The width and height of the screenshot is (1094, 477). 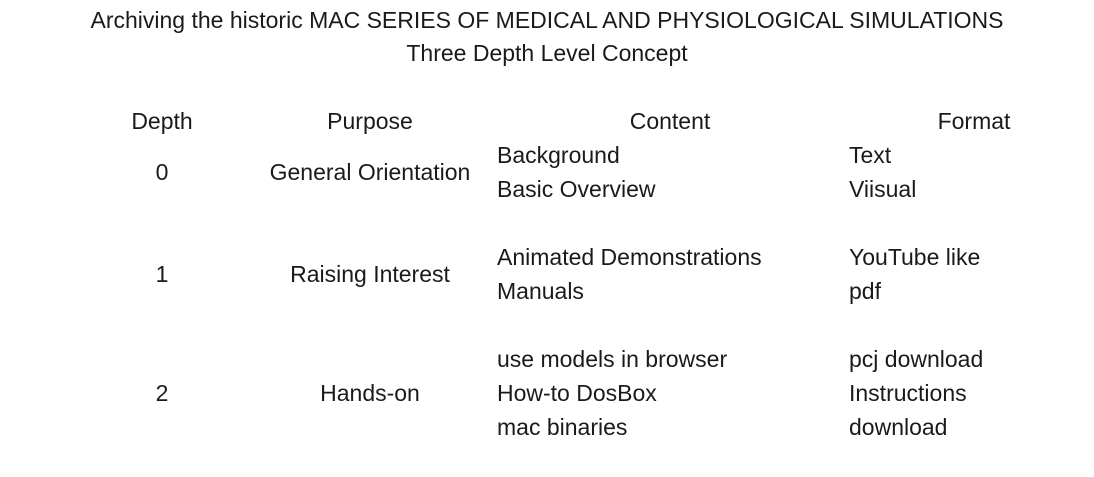 I want to click on content-item: Background, so click(x=558, y=155).